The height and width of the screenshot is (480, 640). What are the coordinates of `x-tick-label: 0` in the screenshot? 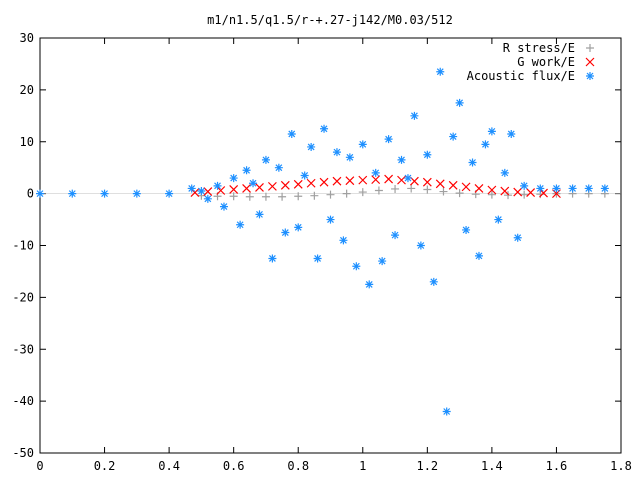 It's located at (39, 466).